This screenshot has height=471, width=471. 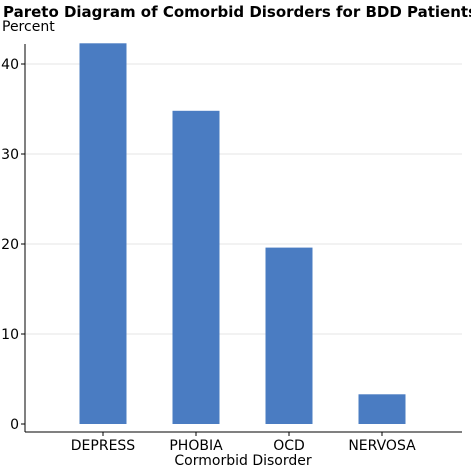 I want to click on y-tick-label-30: 30, so click(x=10, y=155).